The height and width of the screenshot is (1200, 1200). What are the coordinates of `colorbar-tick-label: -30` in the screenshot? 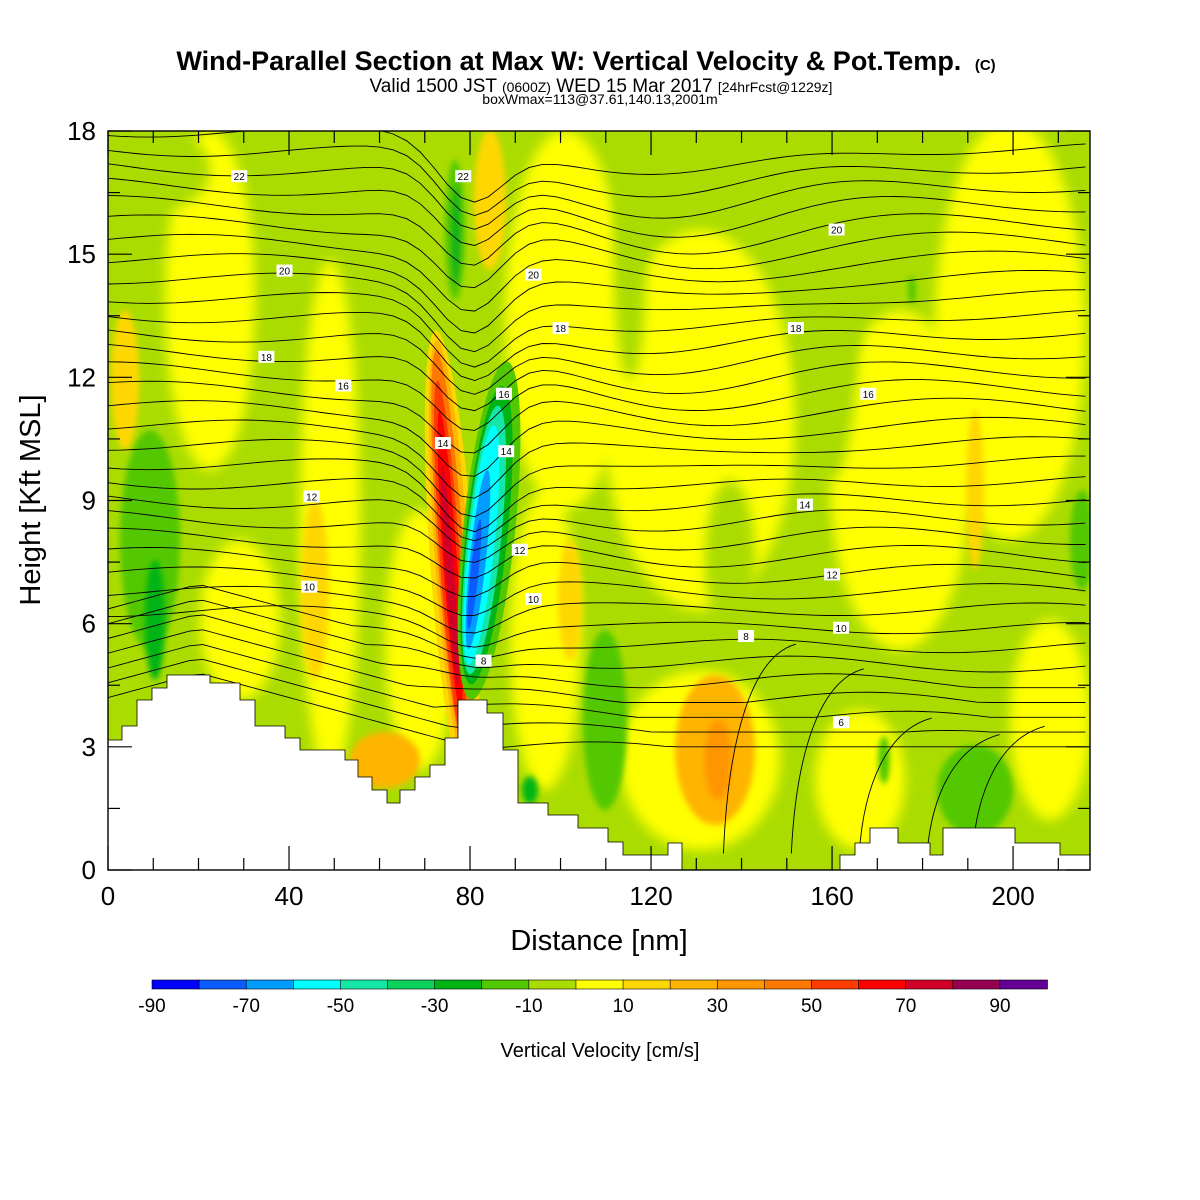 It's located at (434, 1006).